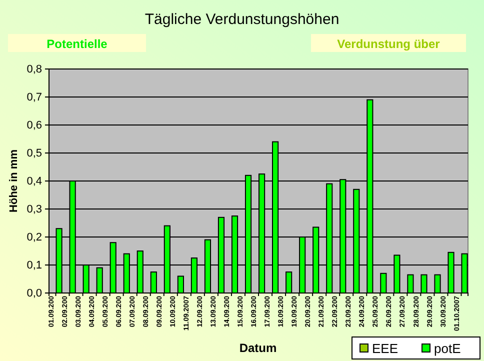  I want to click on y-tick-label: 0,0, so click(34, 294).